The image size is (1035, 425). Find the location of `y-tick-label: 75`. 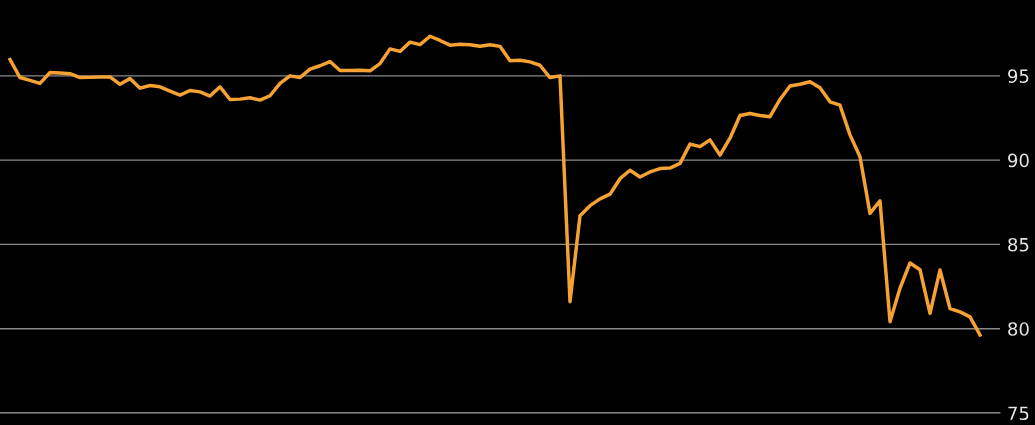

y-tick-label: 75 is located at coordinates (1018, 413).